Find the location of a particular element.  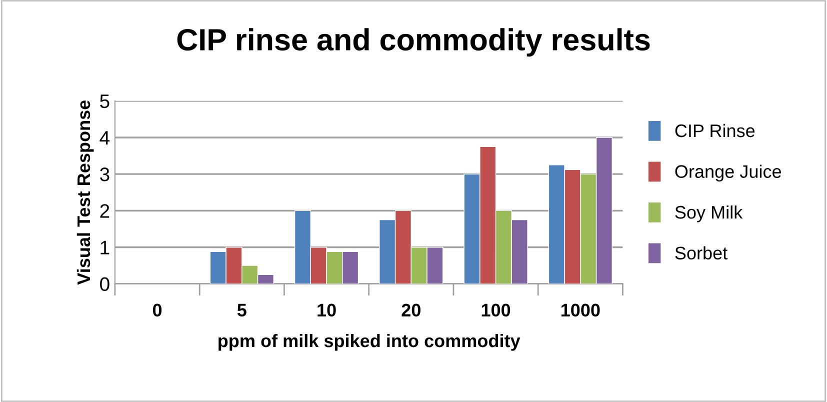

chart-title: CIP rinse and commodity results is located at coordinates (413, 42).